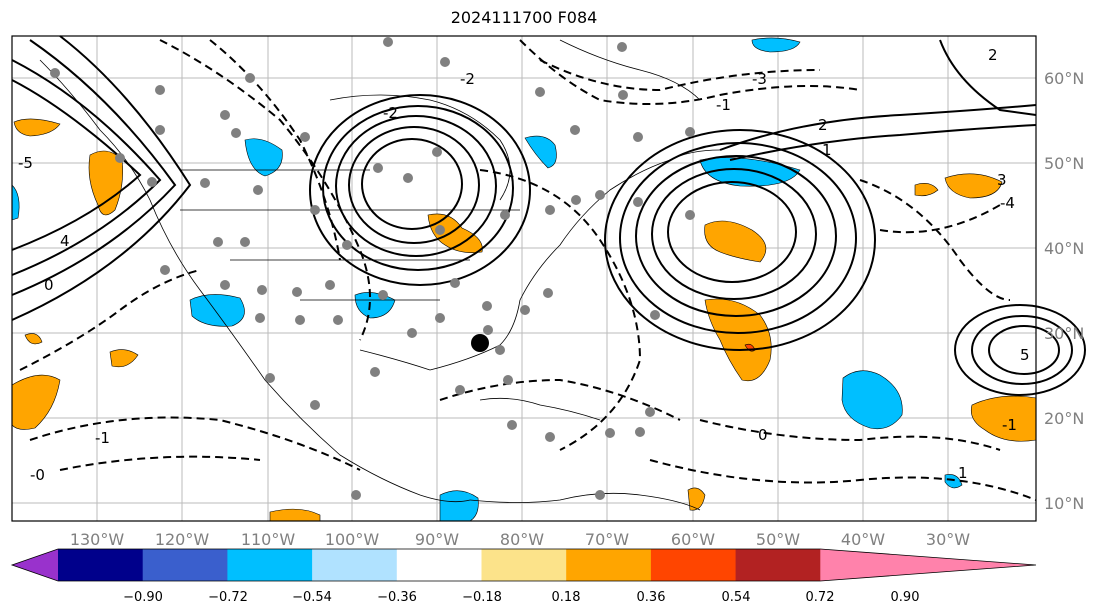 Image resolution: width=1105 pixels, height=615 pixels. I want to click on colorbar-tick: 0.36, so click(651, 597).